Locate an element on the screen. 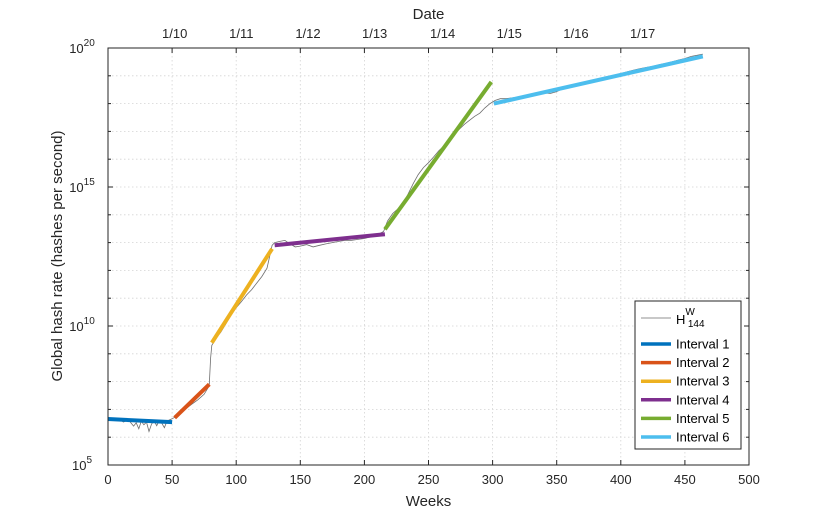 Image resolution: width=830 pixels, height=519 pixels. x-tick-label: 150 is located at coordinates (300, 479).